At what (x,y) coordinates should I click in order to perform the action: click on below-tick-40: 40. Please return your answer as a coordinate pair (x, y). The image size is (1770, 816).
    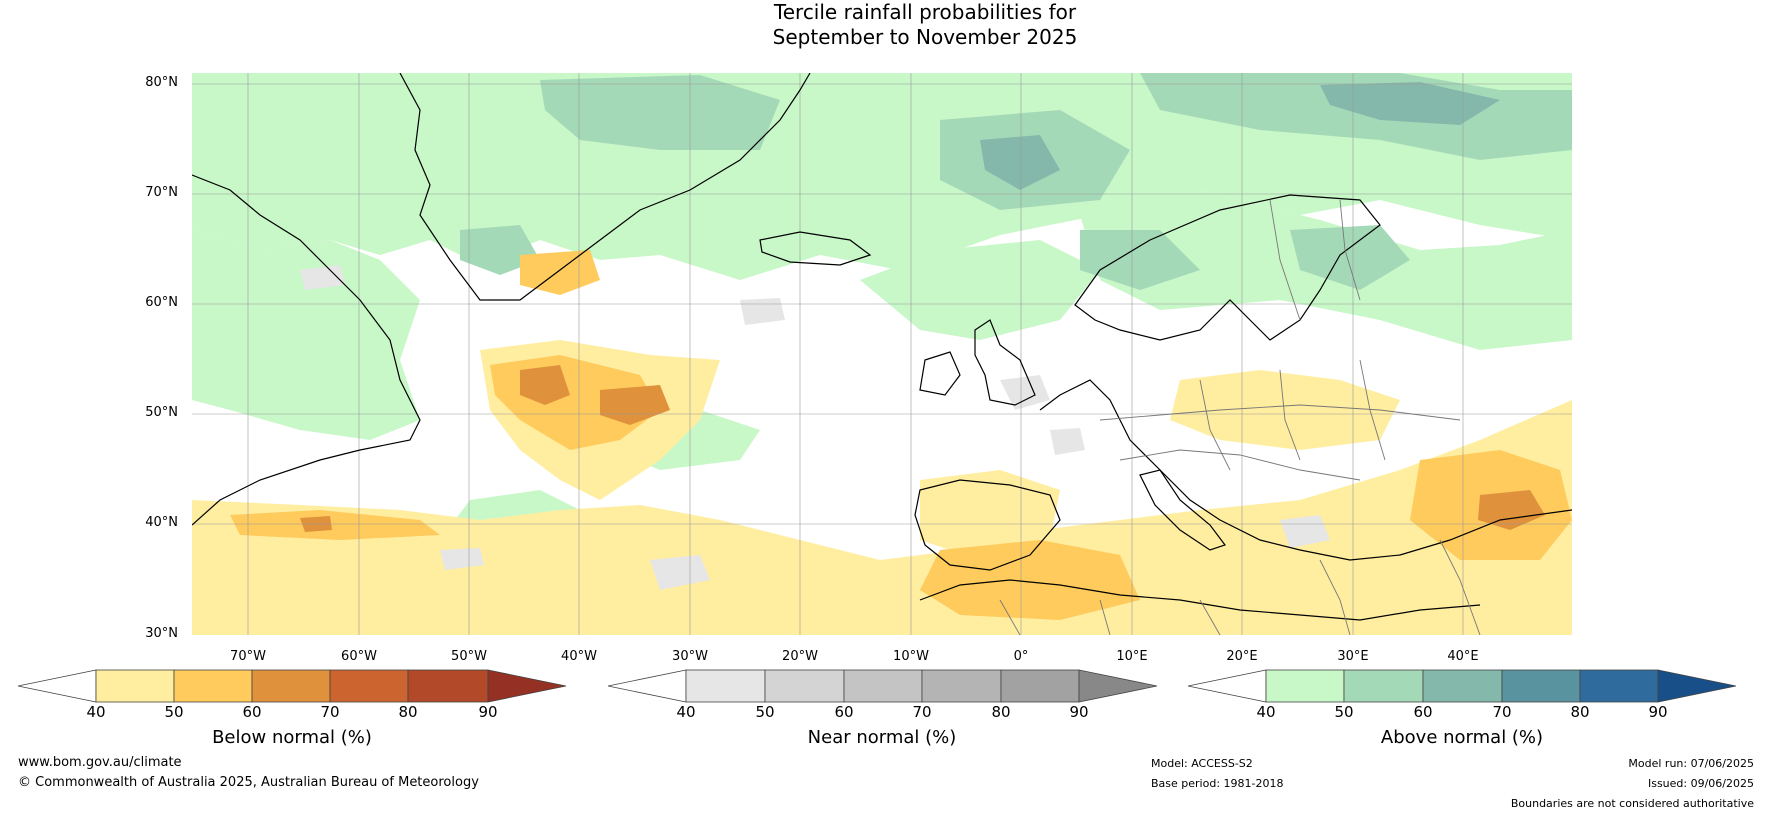
    Looking at the image, I should click on (96, 712).